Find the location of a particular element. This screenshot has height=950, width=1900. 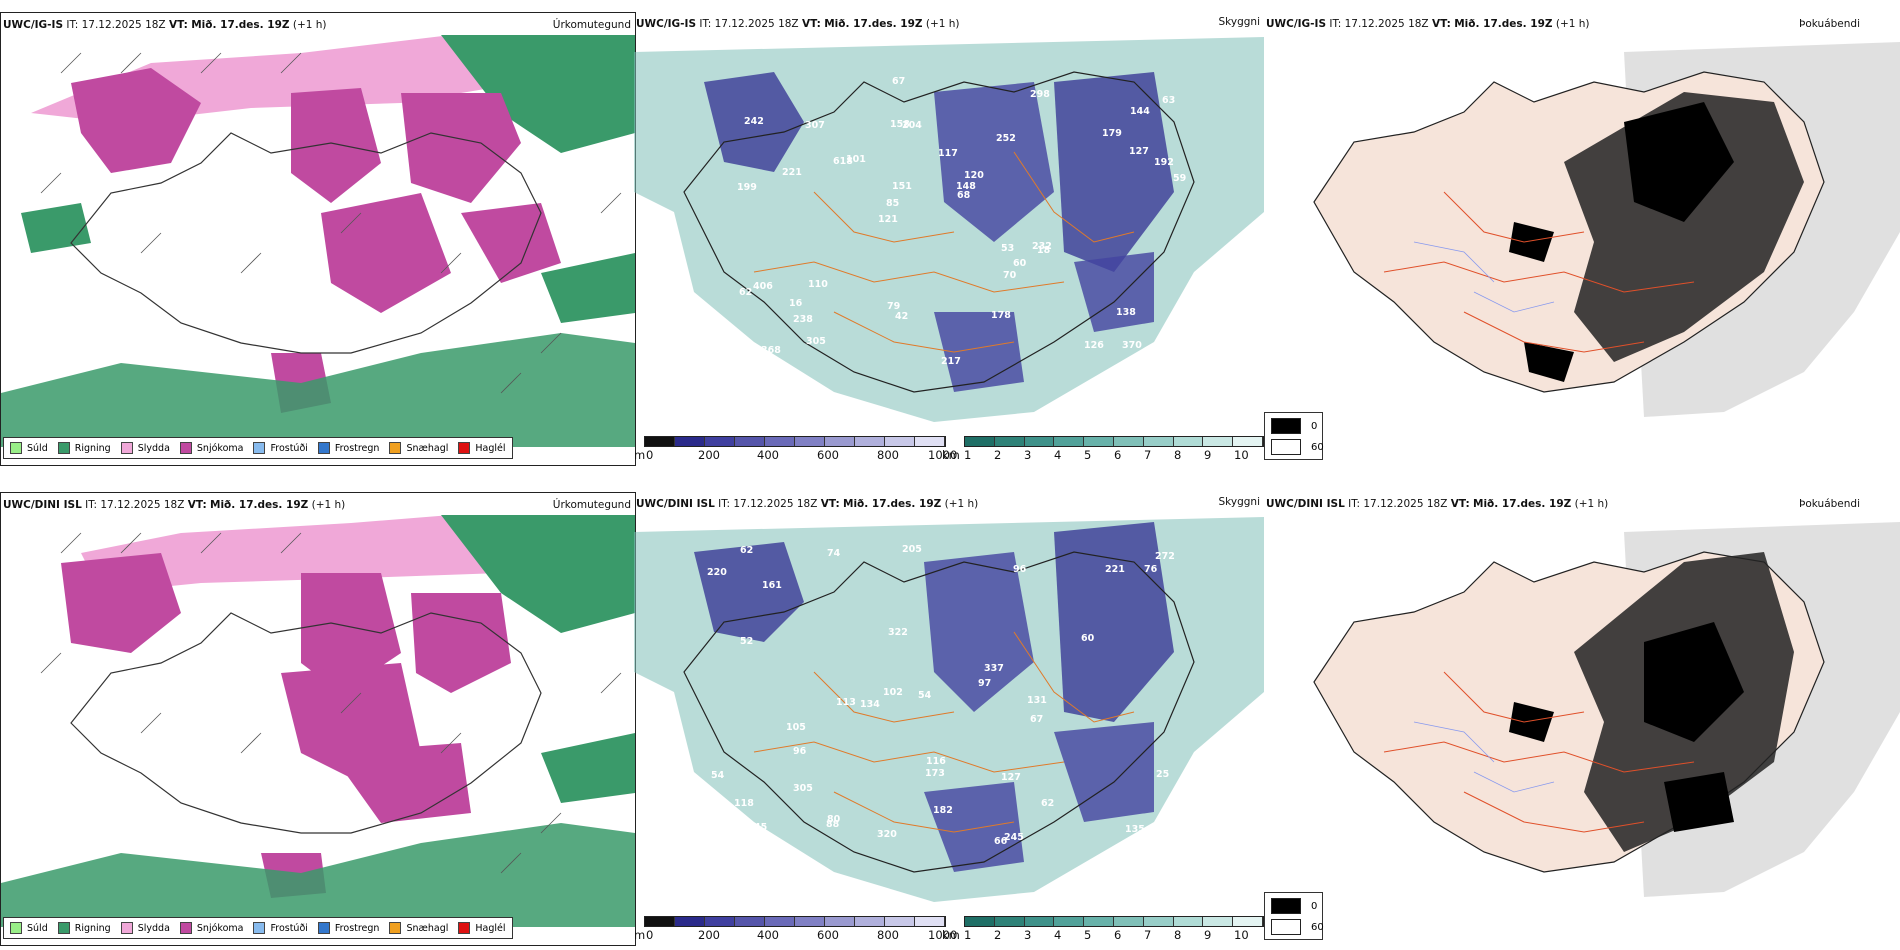

visibility-tick: 8 is located at coordinates (1178, 935).